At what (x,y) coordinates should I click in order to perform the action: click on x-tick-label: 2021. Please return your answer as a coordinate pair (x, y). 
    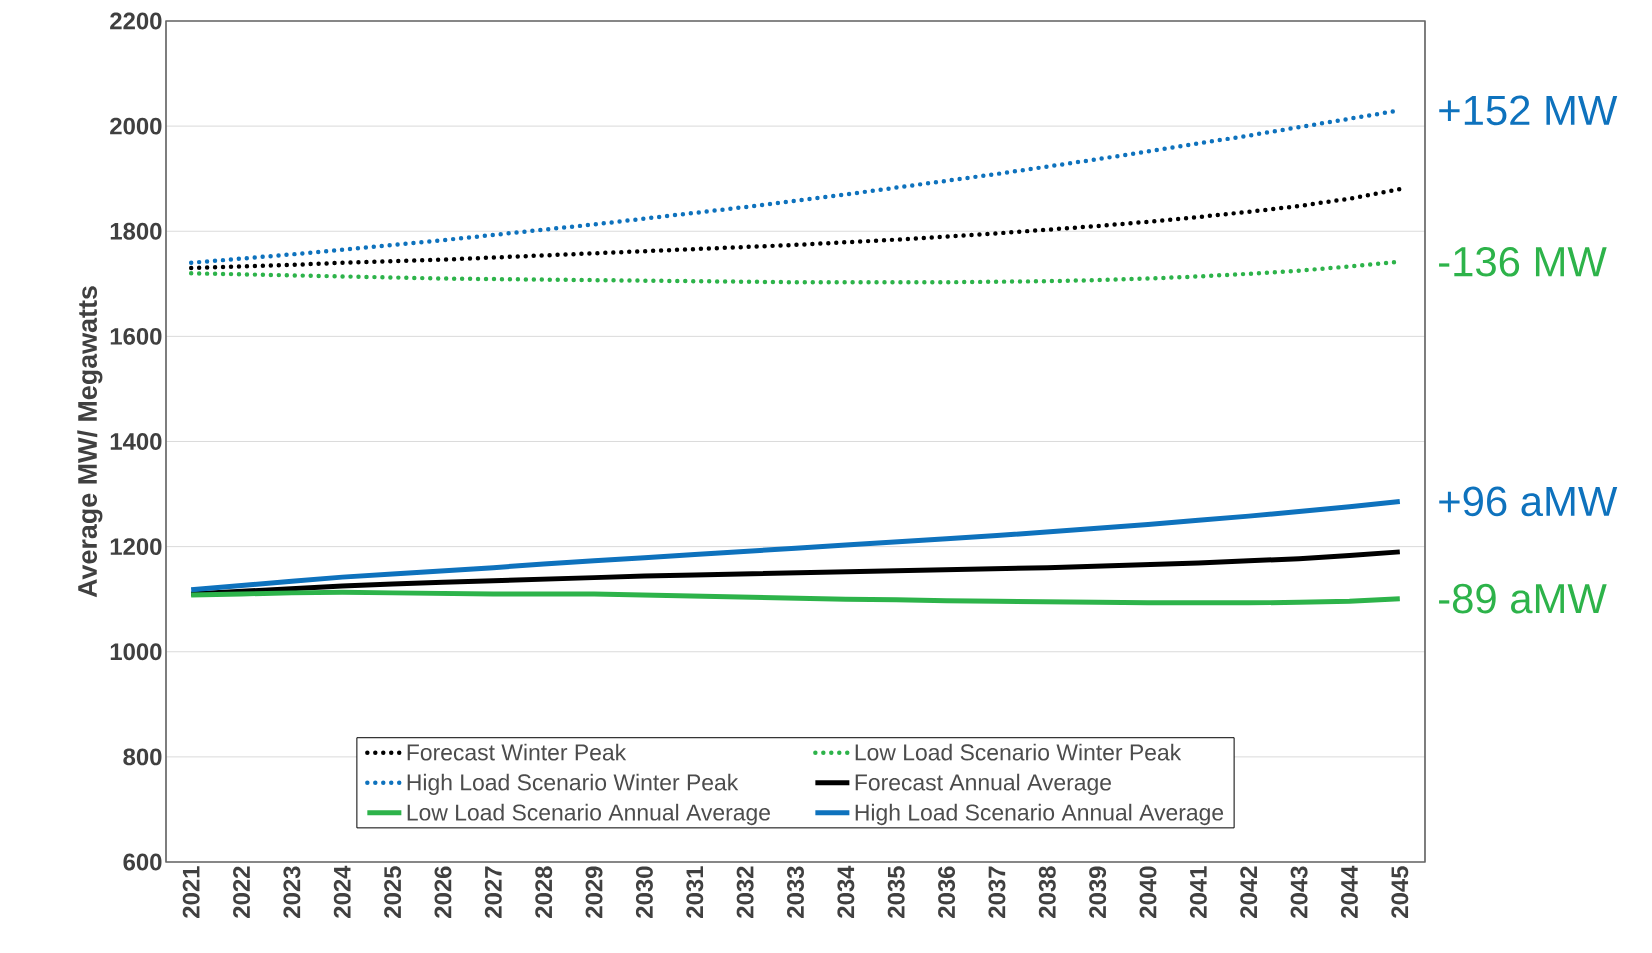
    Looking at the image, I should click on (191, 892).